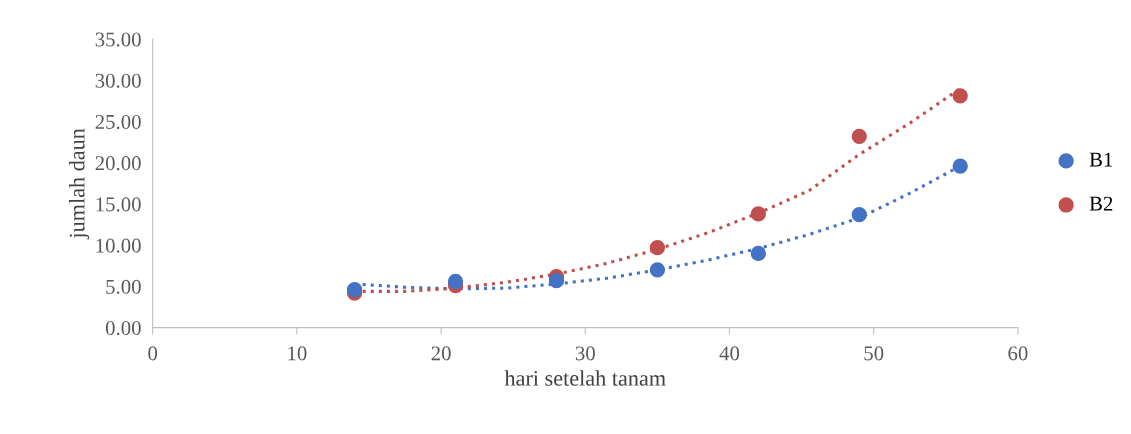 The height and width of the screenshot is (434, 1131). I want to click on x-tick-label: 20, so click(441, 353).